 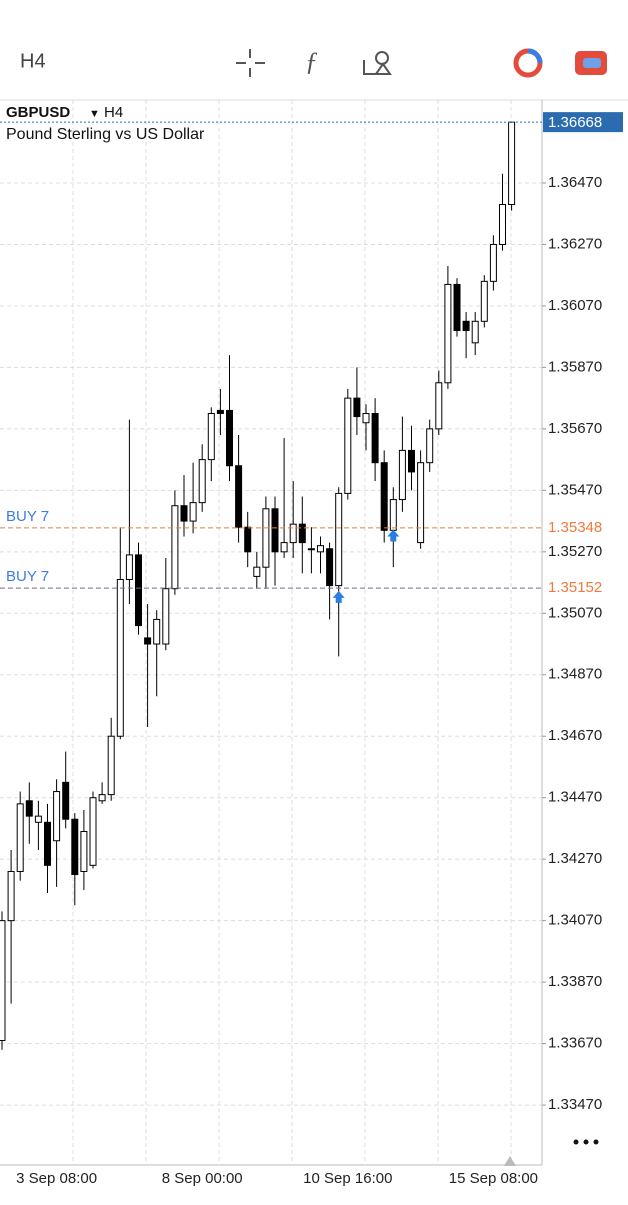 What do you see at coordinates (94, 114) in the screenshot?
I see `symbol-dropdown: ▼` at bounding box center [94, 114].